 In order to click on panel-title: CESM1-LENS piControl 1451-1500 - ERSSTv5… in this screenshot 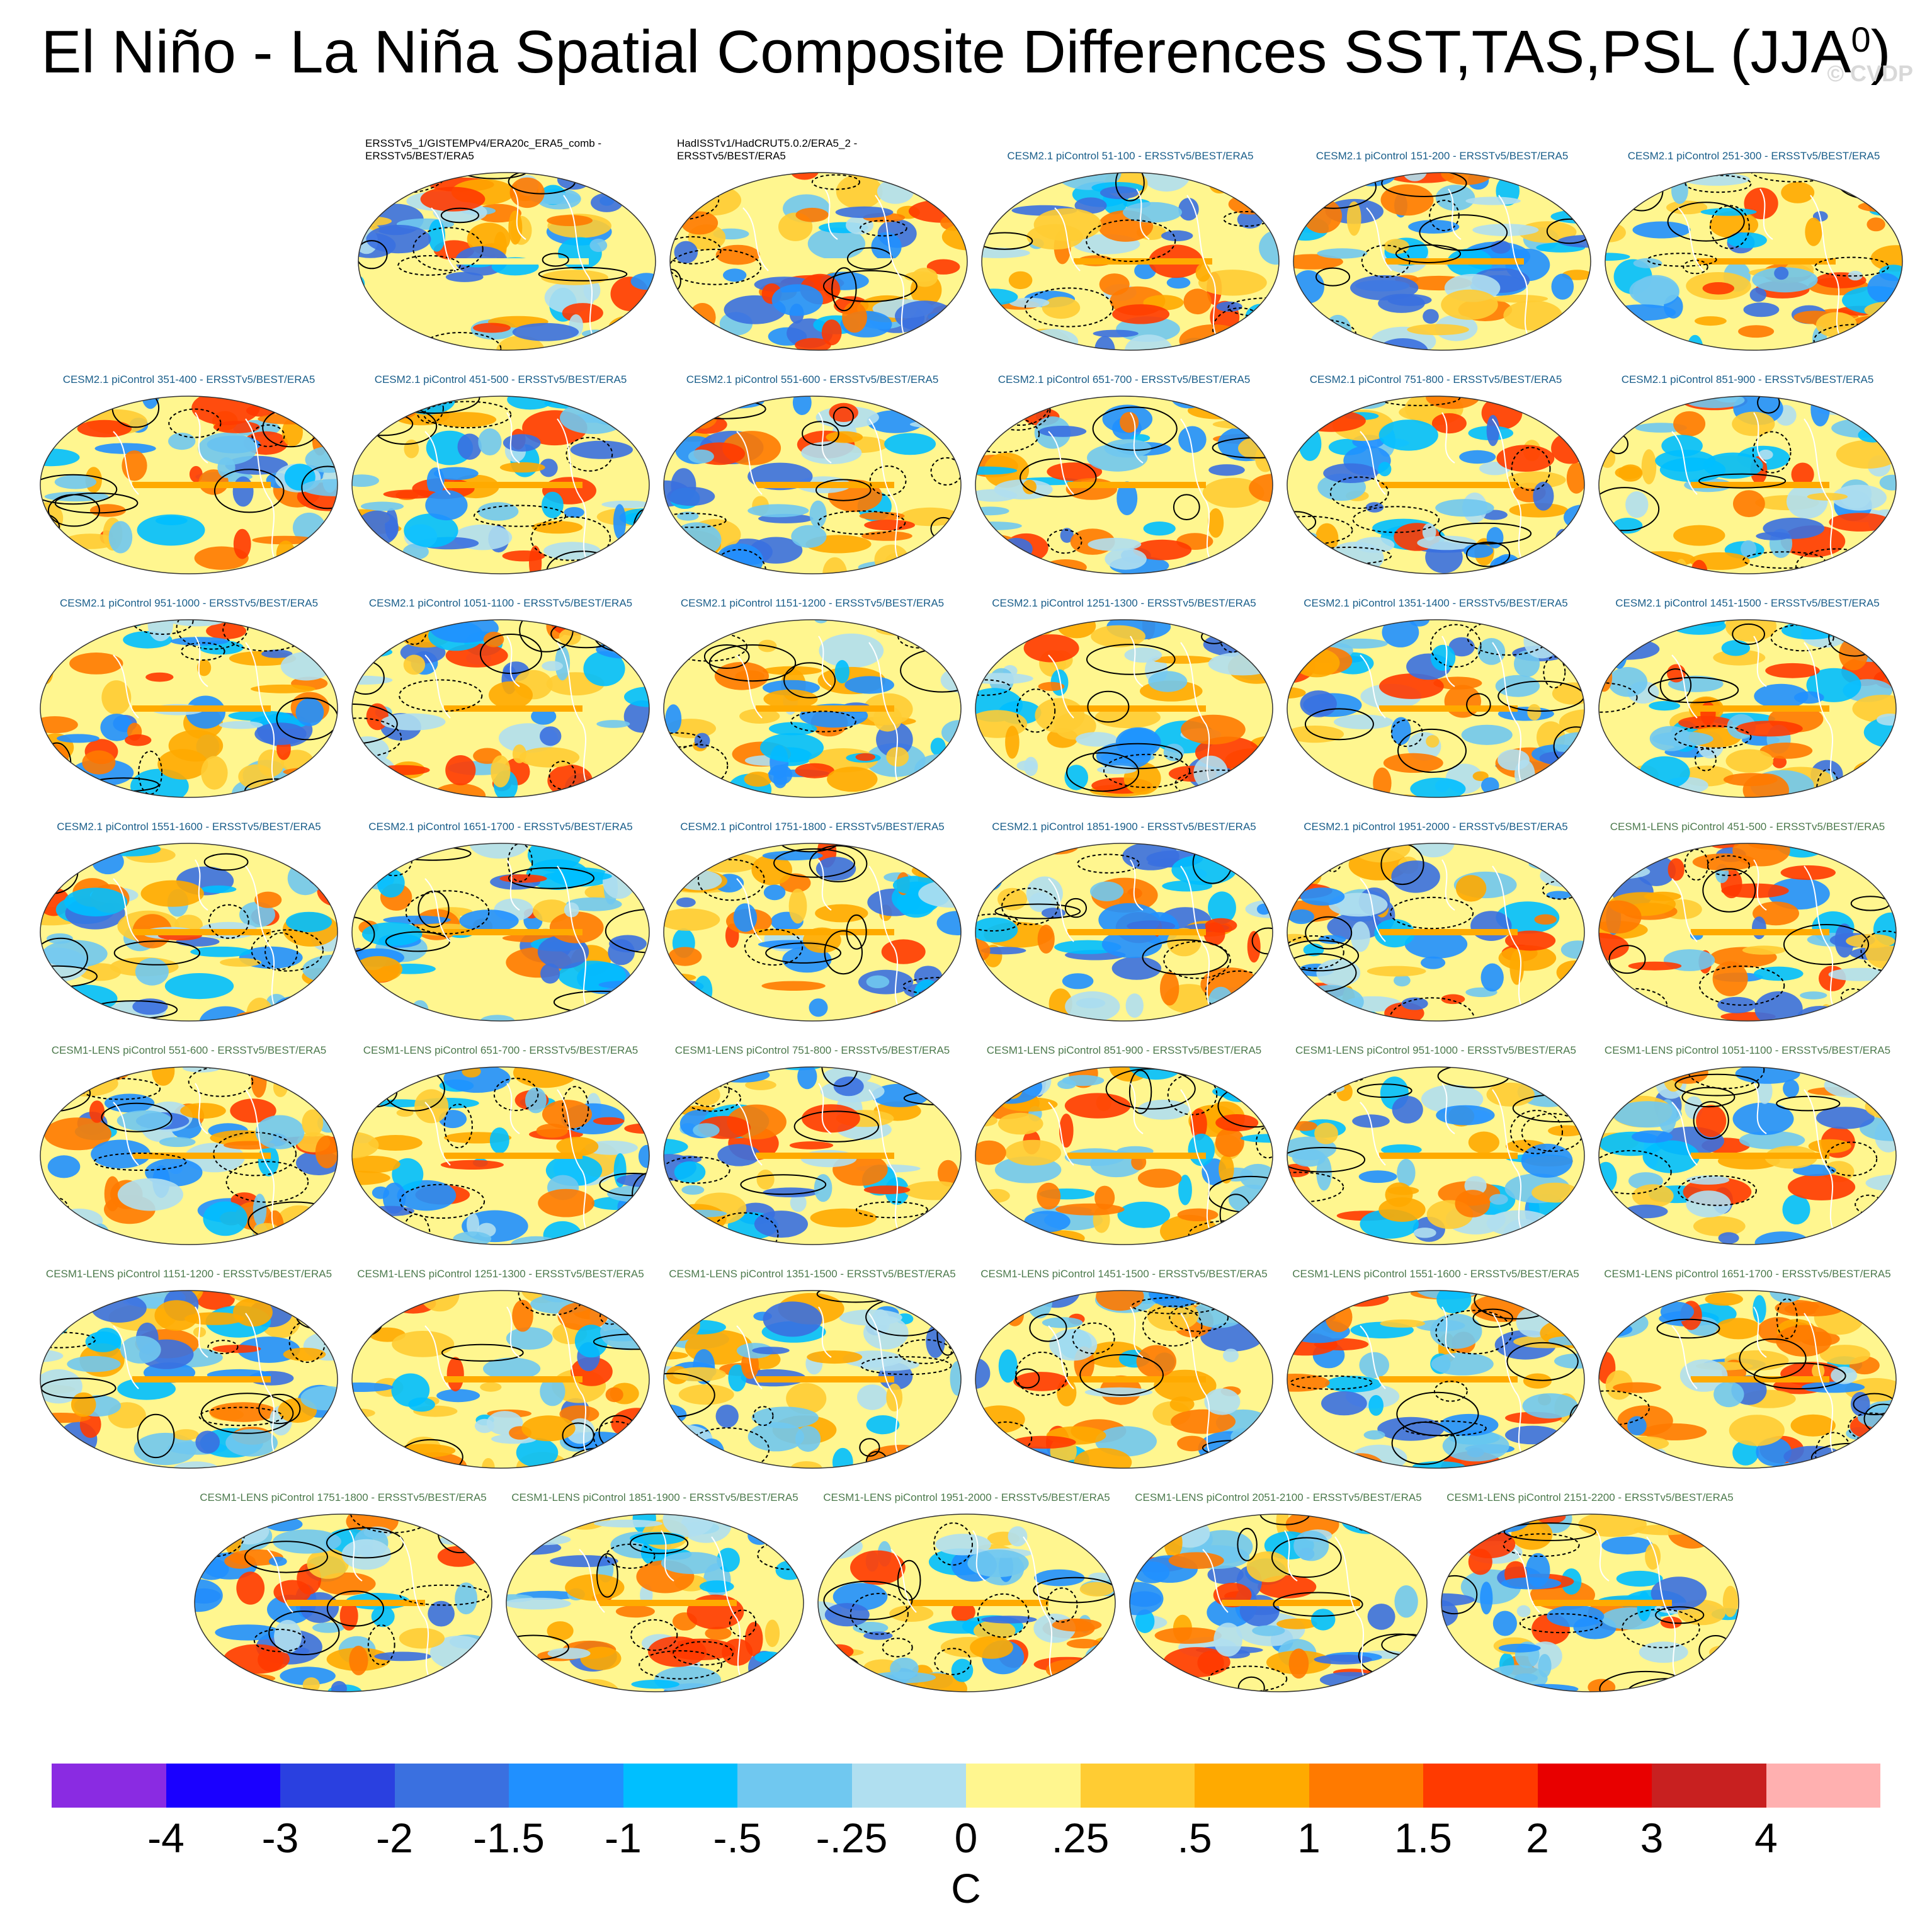, I will do `click(1124, 1274)`.